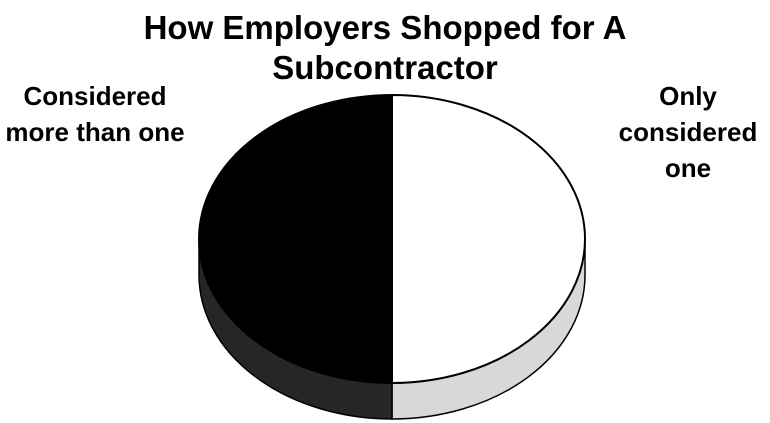 This screenshot has width=770, height=423. What do you see at coordinates (95, 114) in the screenshot?
I see `slice-label: Considered more than one` at bounding box center [95, 114].